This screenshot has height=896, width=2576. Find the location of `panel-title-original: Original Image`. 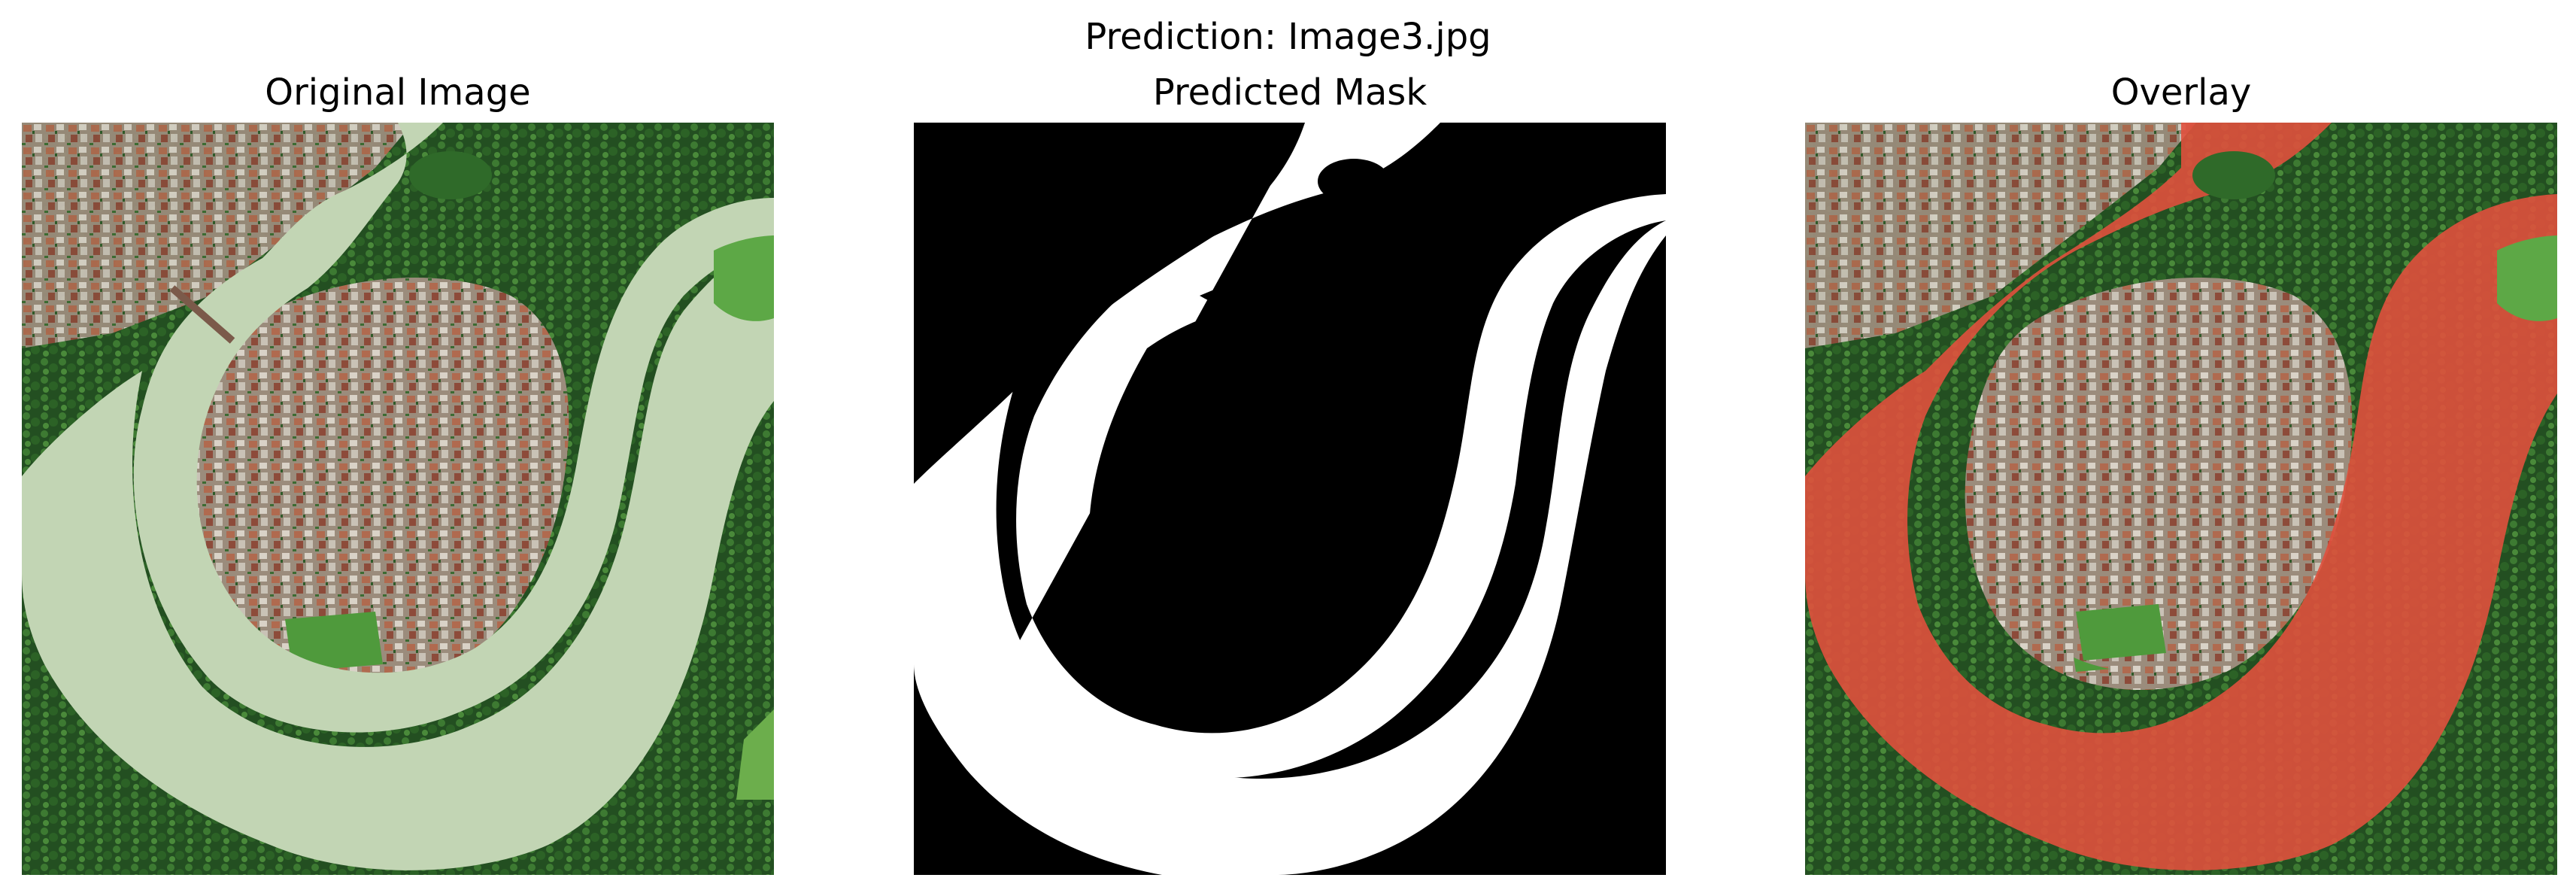

panel-title-original: Original Image is located at coordinates (398, 92).